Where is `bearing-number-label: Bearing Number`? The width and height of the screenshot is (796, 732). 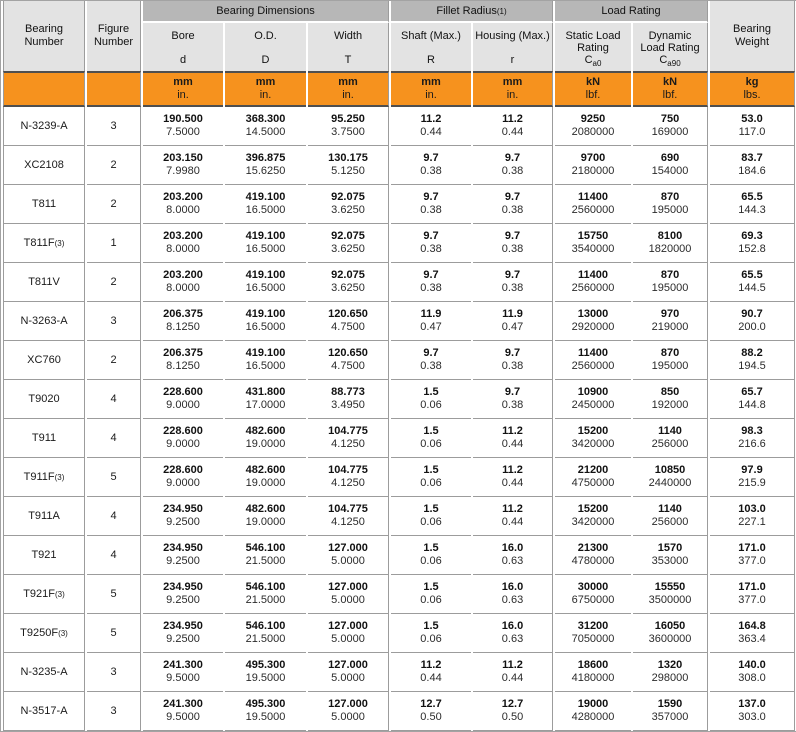
bearing-number-label: Bearing Number is located at coordinates (44, 35).